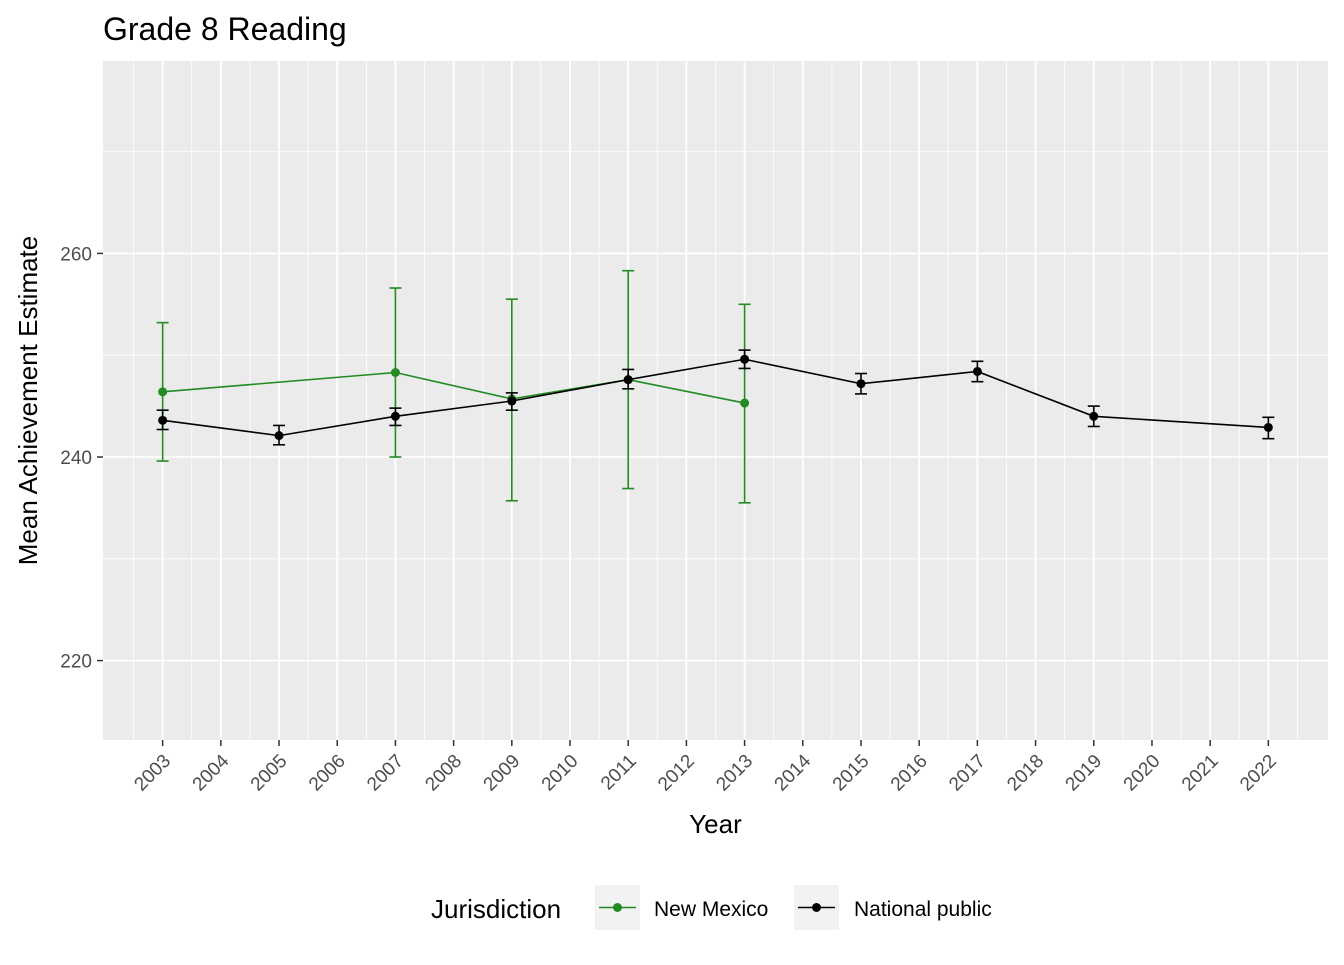 This screenshot has height=965, width=1344. What do you see at coordinates (909, 773) in the screenshot?
I see `x-tick-label: 2016` at bounding box center [909, 773].